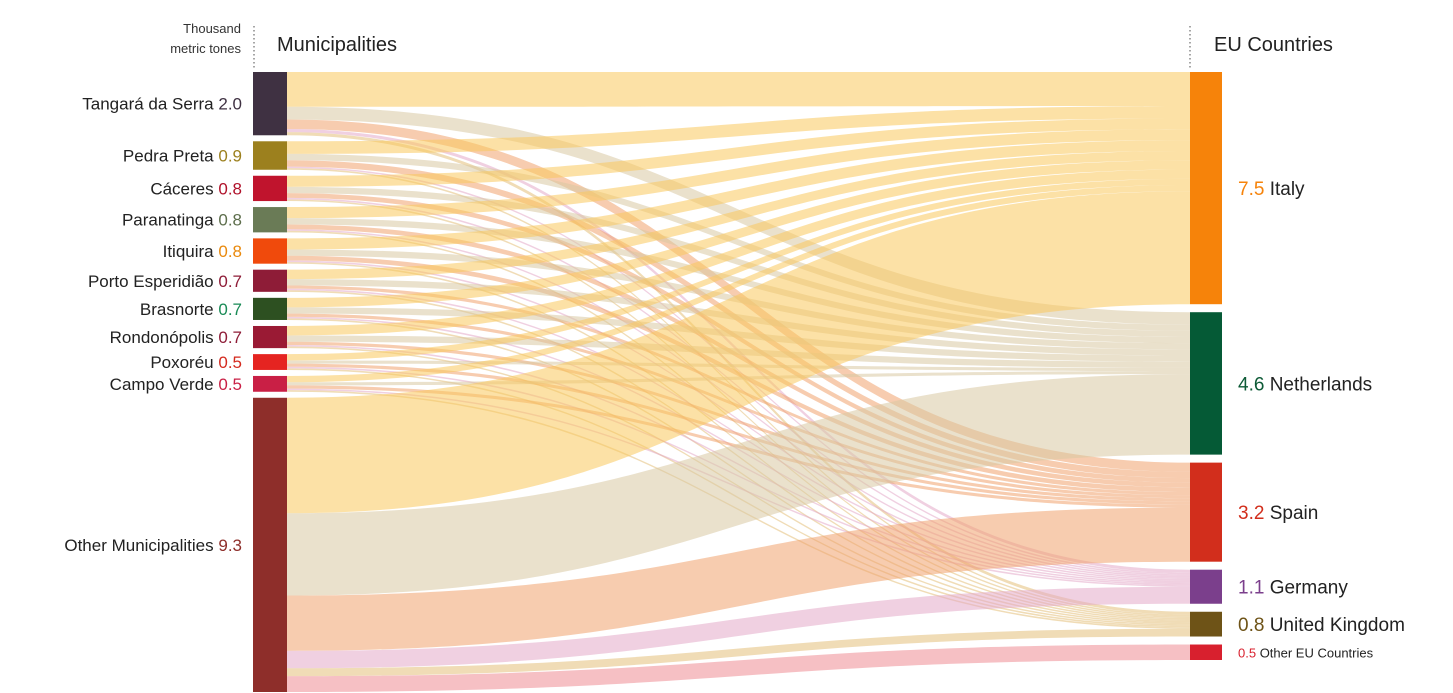 Image resolution: width=1453 pixels, height=693 pixels. I want to click on flow-other-municipalities-to-germany, so click(738, 627).